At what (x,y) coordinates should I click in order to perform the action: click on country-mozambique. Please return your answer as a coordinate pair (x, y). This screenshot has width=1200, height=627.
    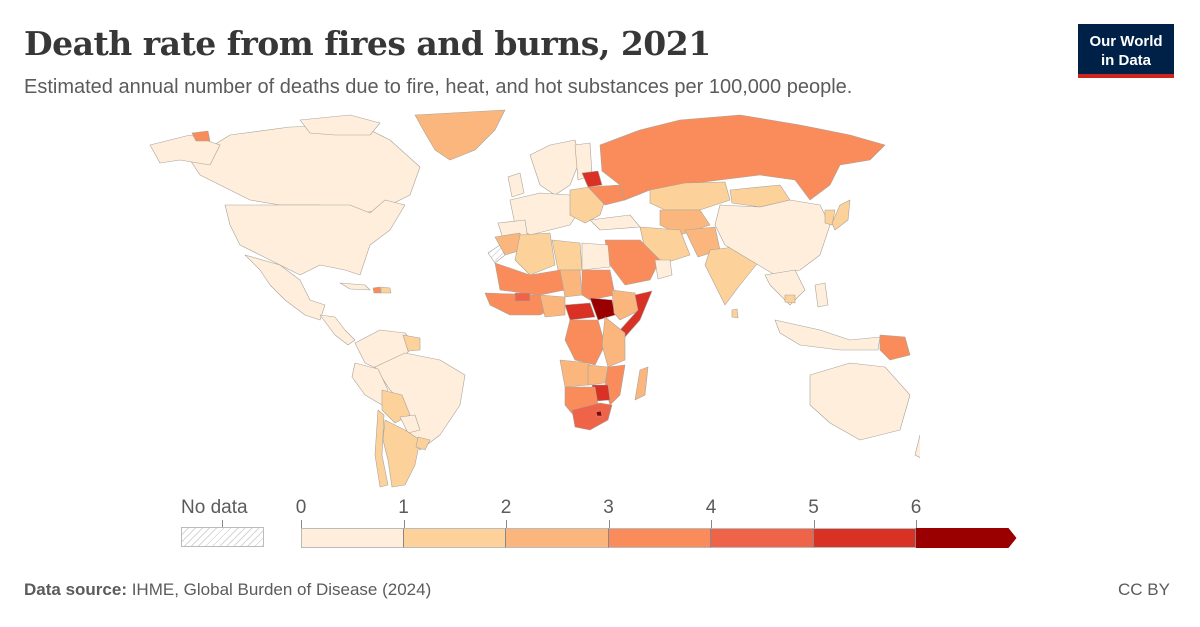
    Looking at the image, I should click on (615, 385).